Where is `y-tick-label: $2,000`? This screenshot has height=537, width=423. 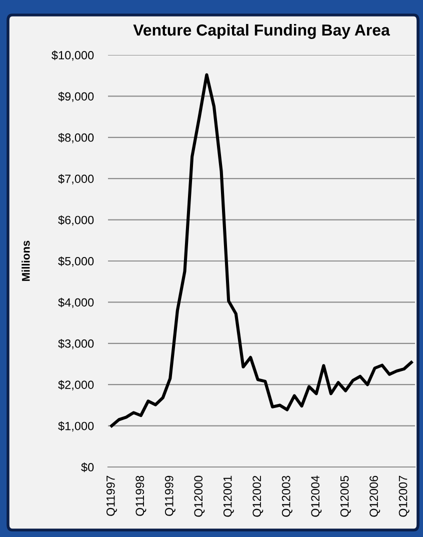 y-tick-label: $2,000 is located at coordinates (76, 385).